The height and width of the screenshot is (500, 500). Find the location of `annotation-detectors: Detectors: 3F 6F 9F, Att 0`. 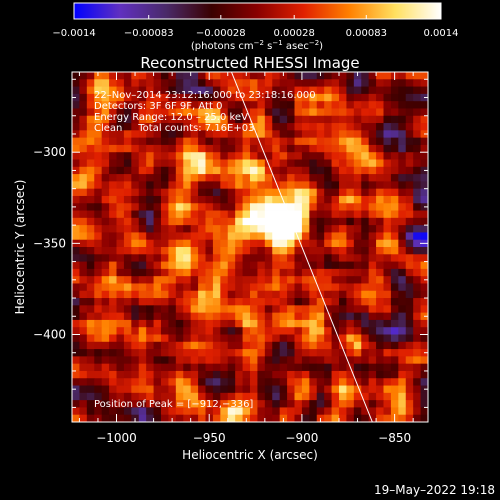

annotation-detectors: Detectors: 3F 6F 9F, Att 0 is located at coordinates (158, 106).